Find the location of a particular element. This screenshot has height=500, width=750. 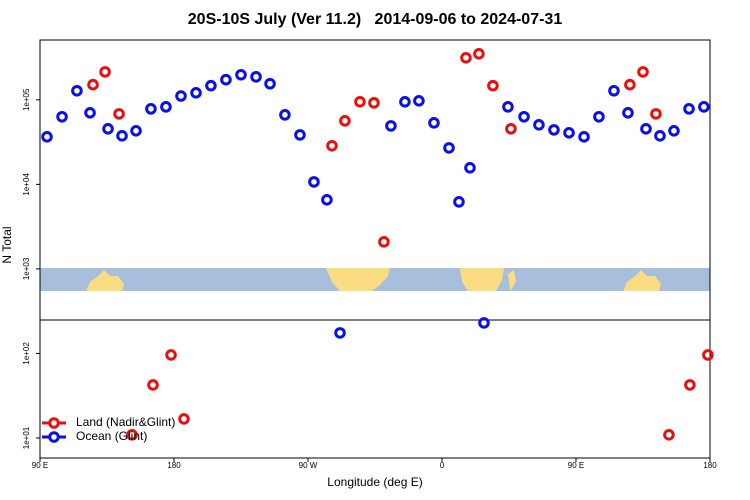

y-tick-label: 1e+05 is located at coordinates (26, 99).